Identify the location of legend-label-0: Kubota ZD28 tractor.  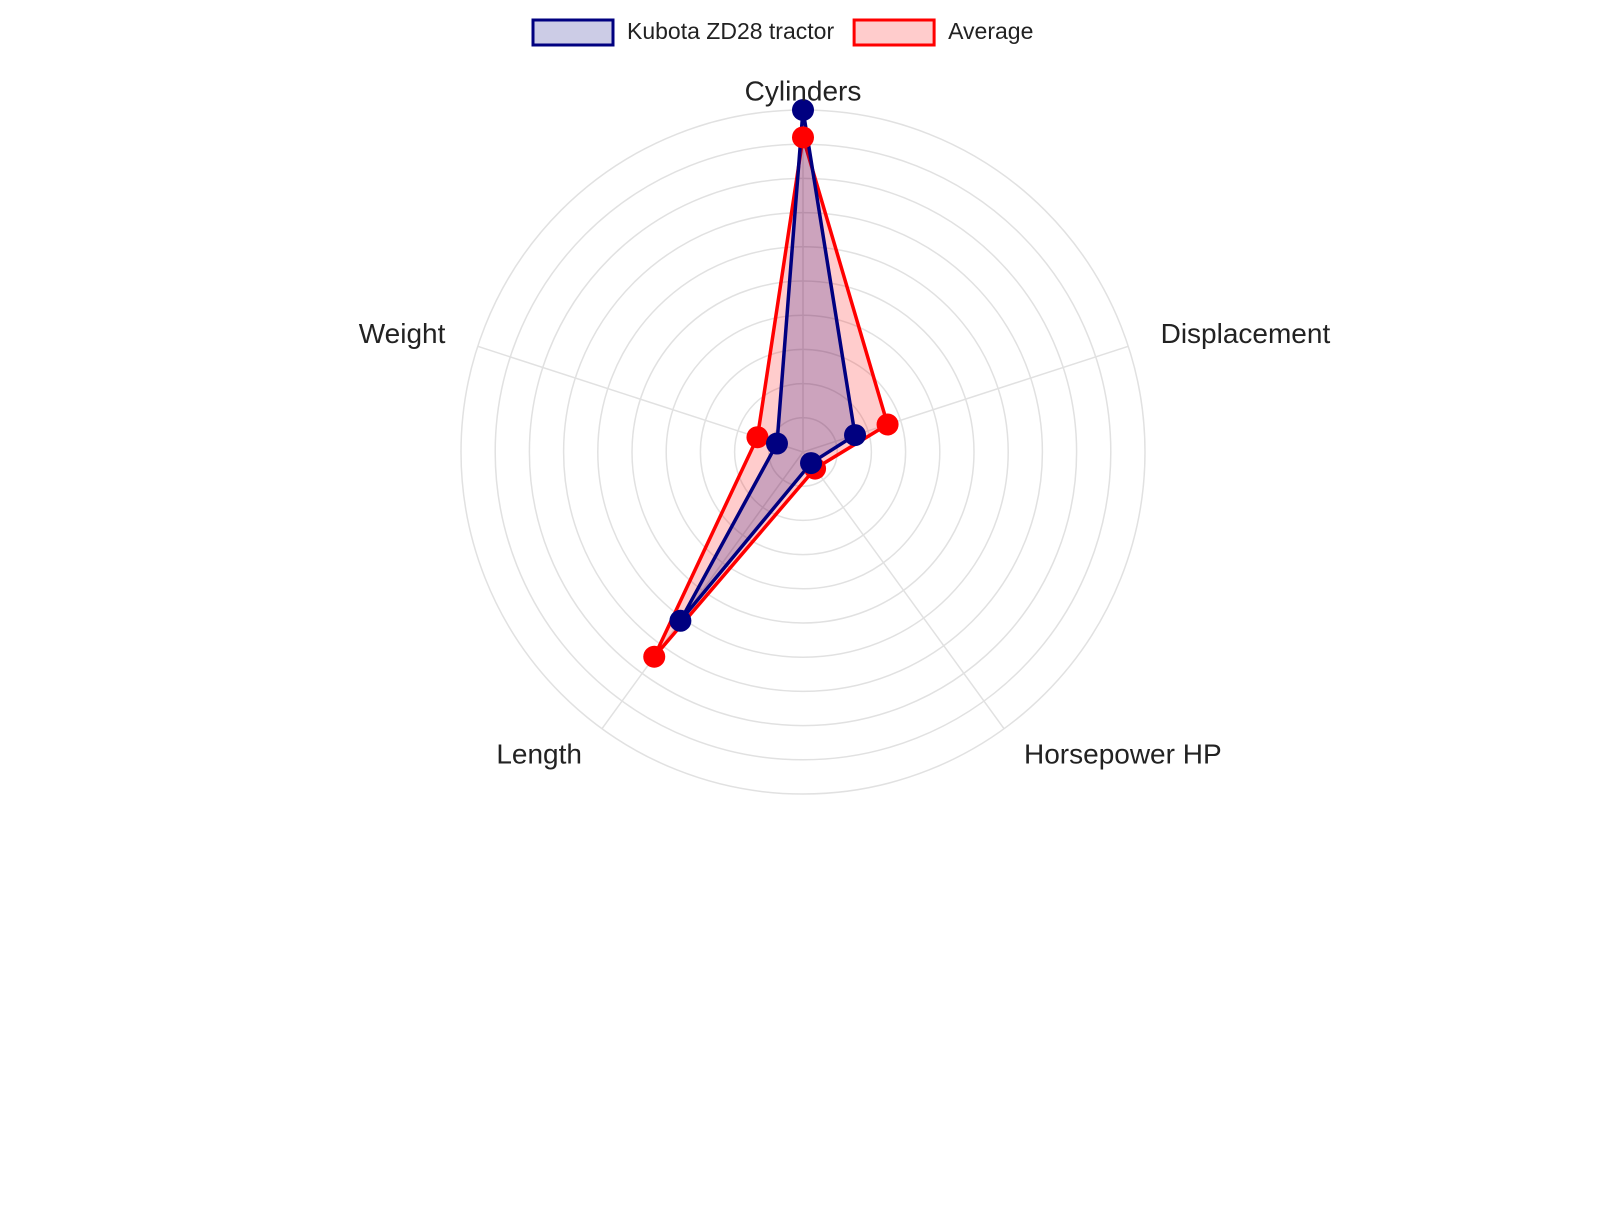
(730, 31).